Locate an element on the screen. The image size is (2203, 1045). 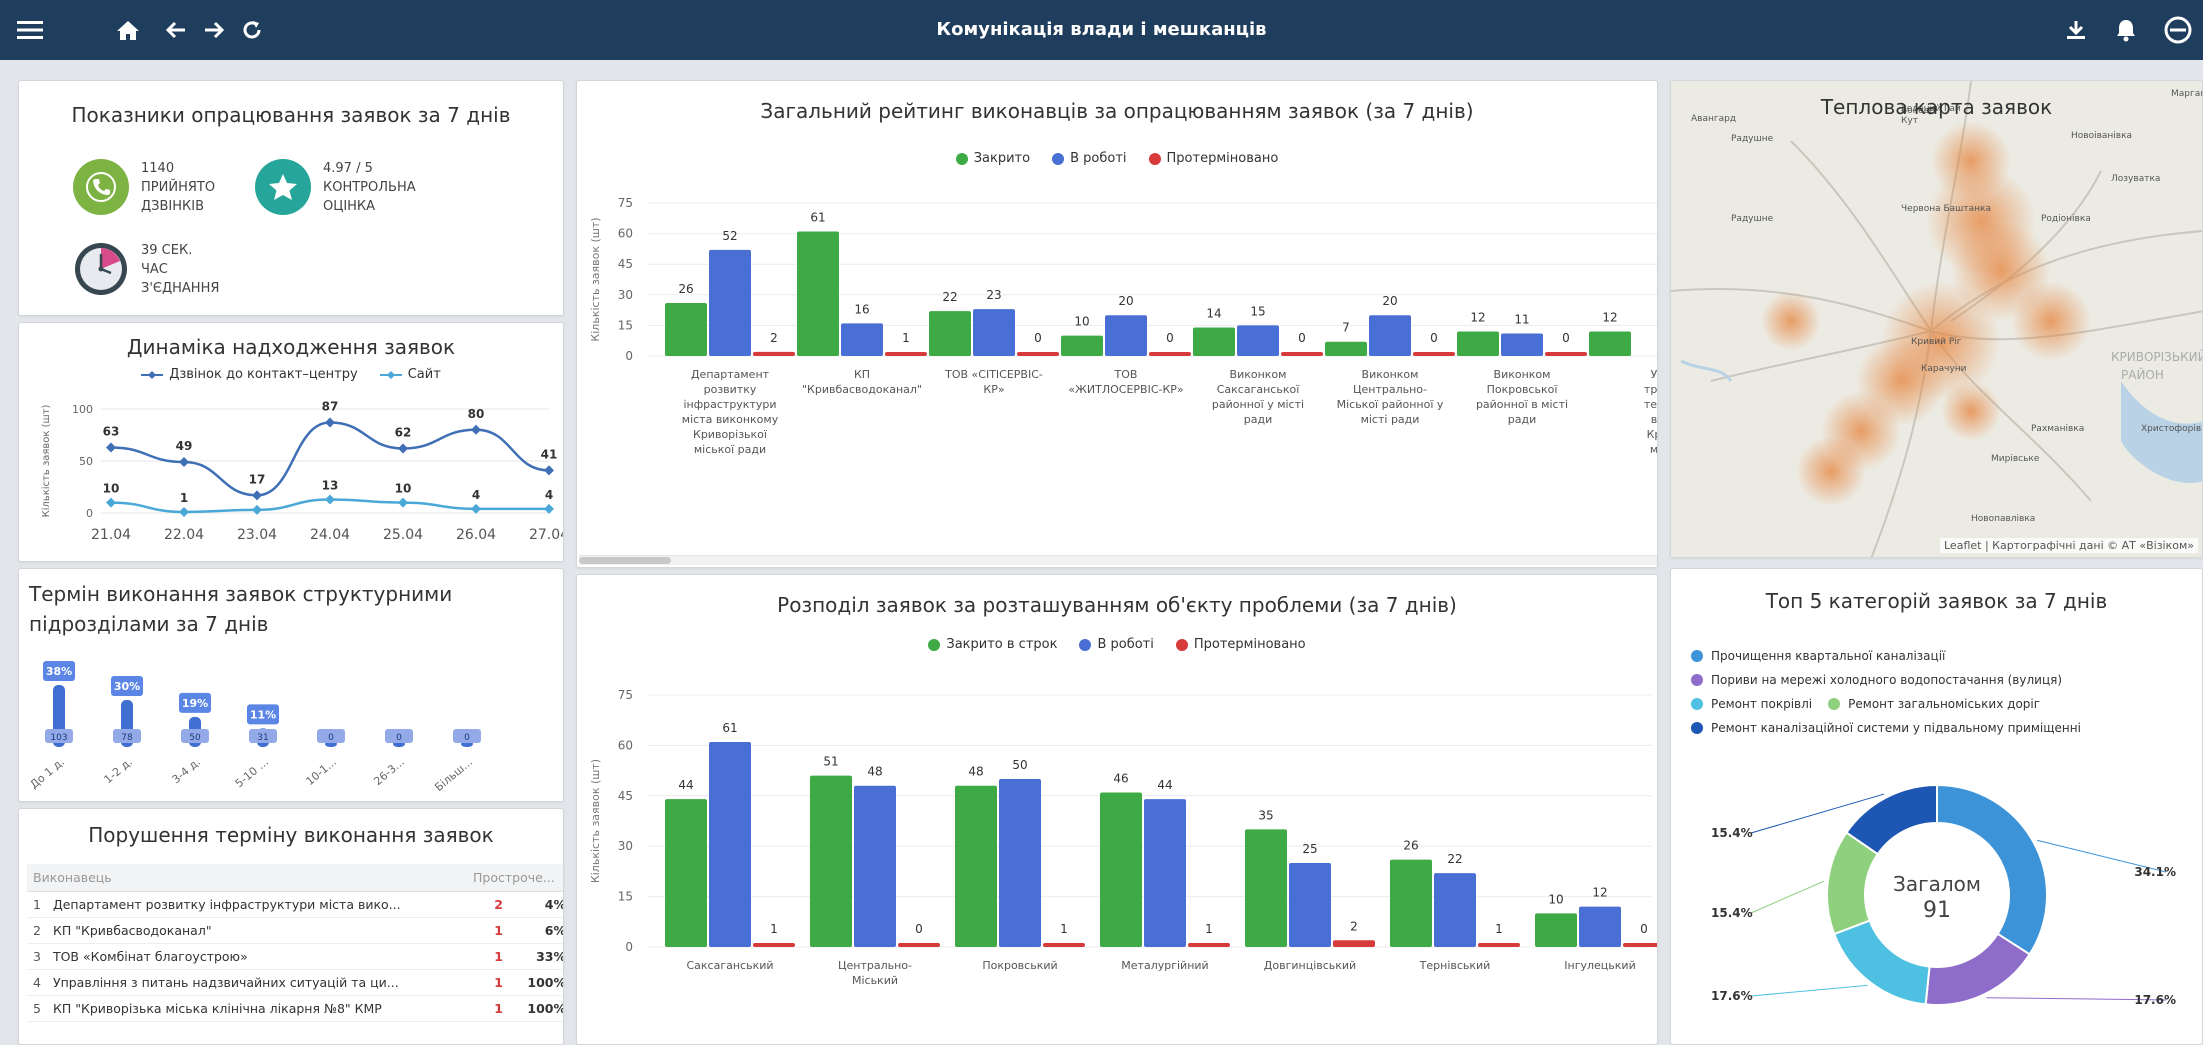
top-bar: Комунікація влади і мешканців is located at coordinates (1101, 30).